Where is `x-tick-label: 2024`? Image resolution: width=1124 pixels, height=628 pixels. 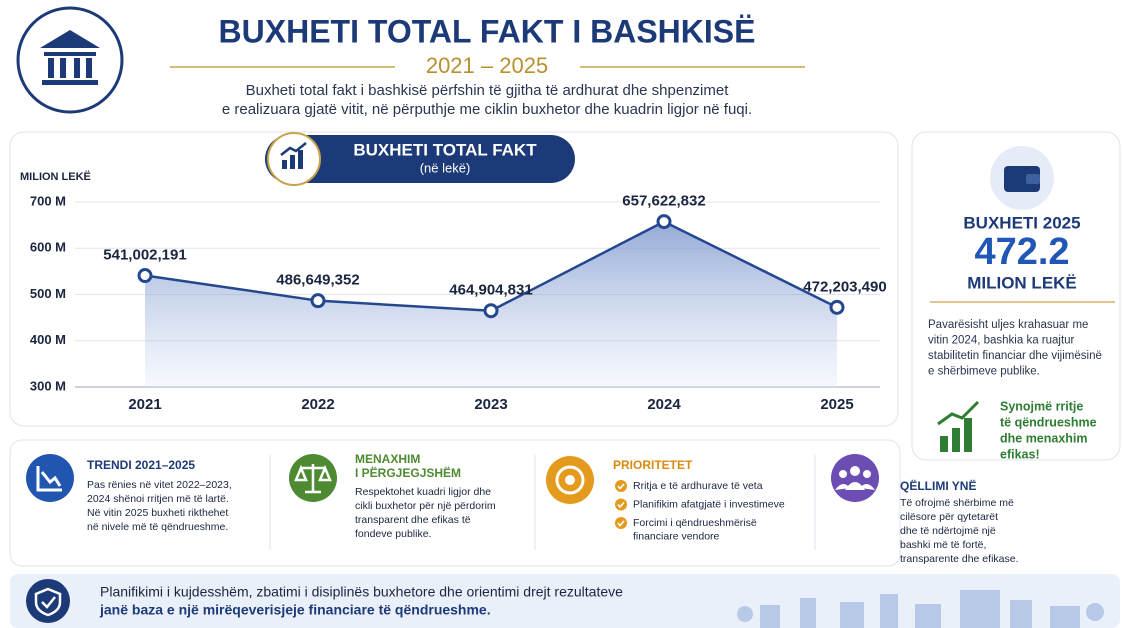 x-tick-label: 2024 is located at coordinates (664, 404).